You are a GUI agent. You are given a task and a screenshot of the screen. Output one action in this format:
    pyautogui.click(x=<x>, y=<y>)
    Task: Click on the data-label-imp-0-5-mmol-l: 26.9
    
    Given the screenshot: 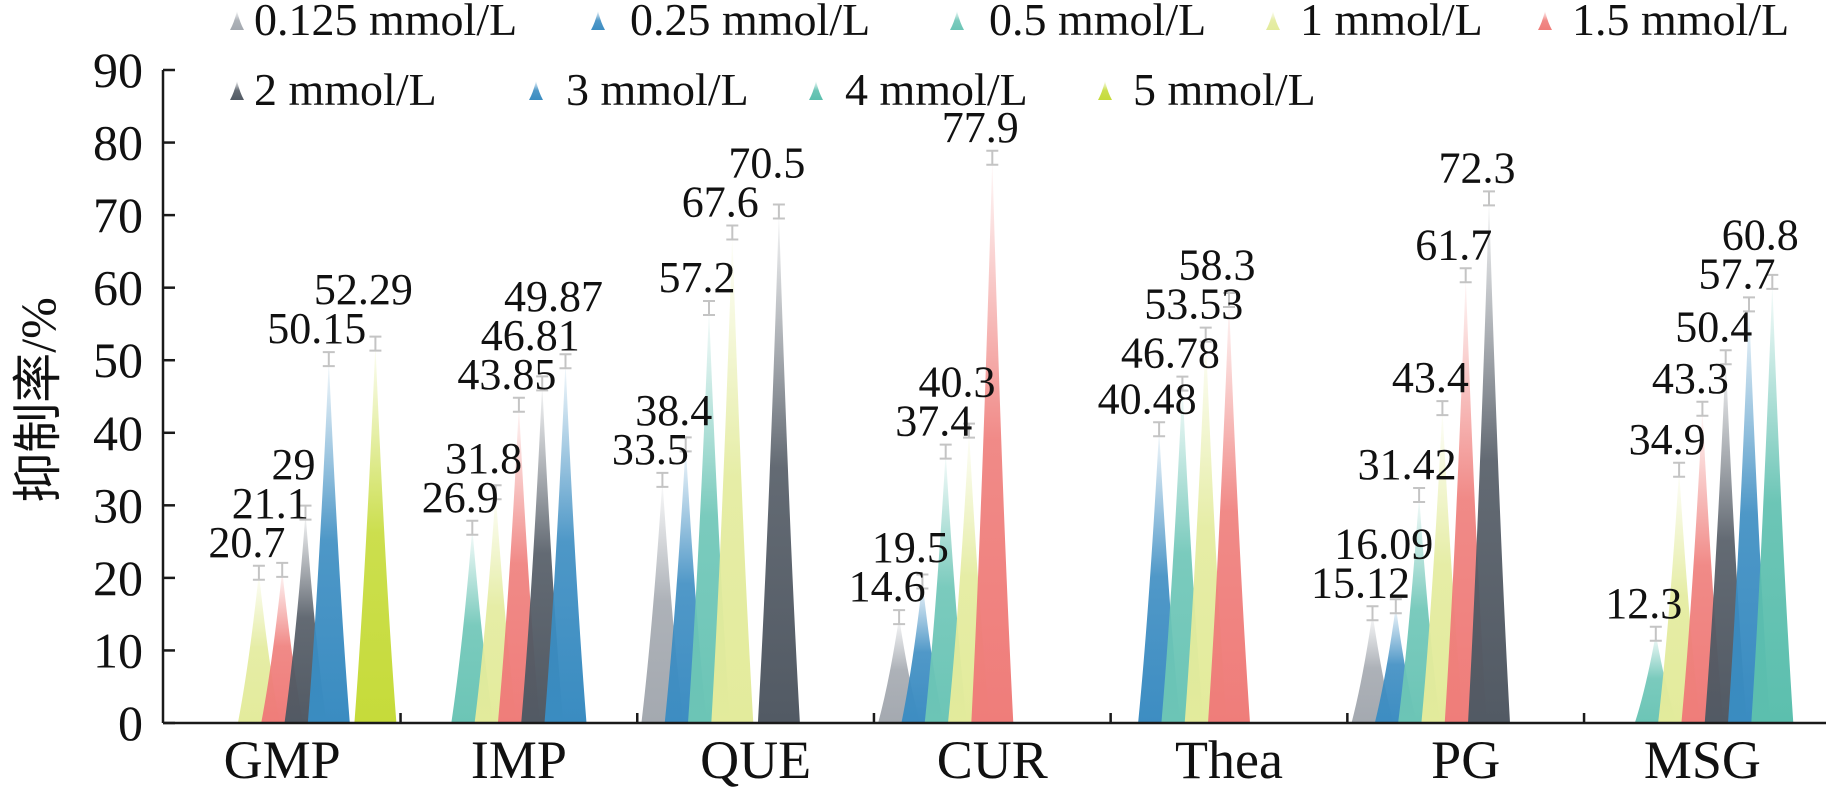 What is the action you would take?
    pyautogui.click(x=460, y=497)
    